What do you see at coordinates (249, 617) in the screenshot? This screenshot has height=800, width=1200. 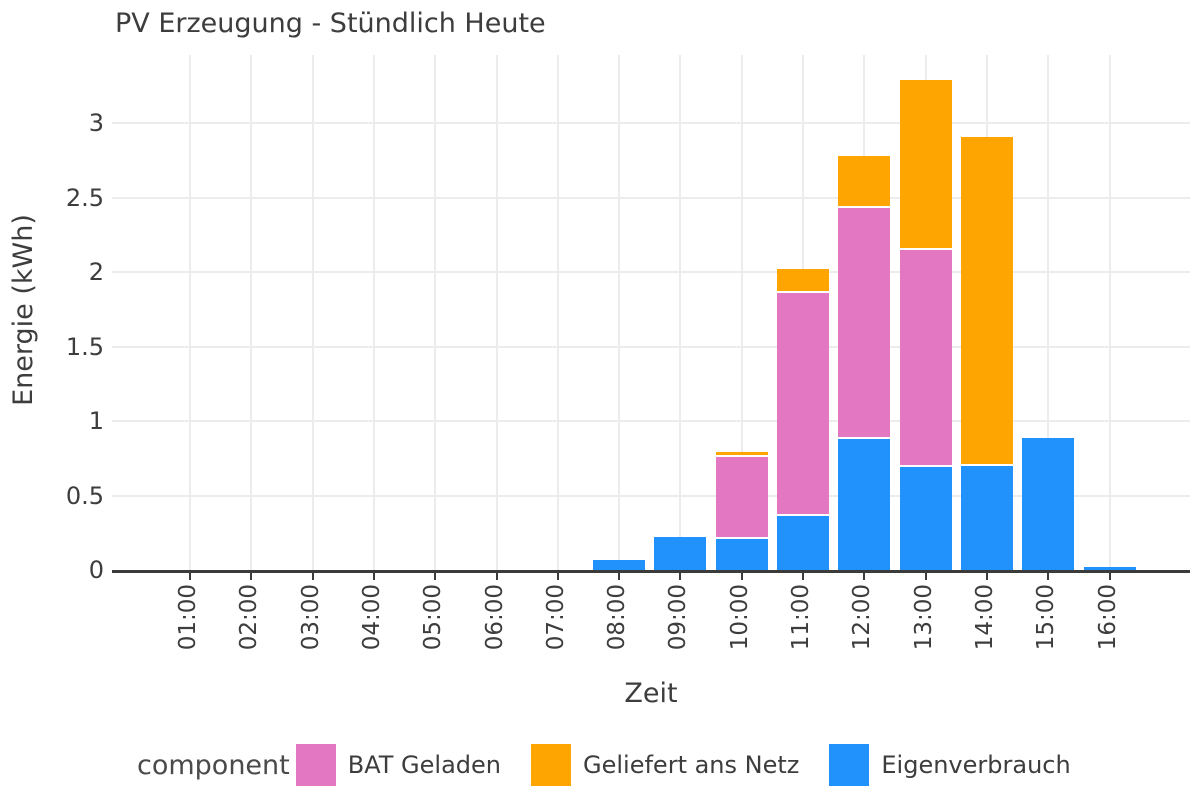 I see `x-tick-label: 02:00` at bounding box center [249, 617].